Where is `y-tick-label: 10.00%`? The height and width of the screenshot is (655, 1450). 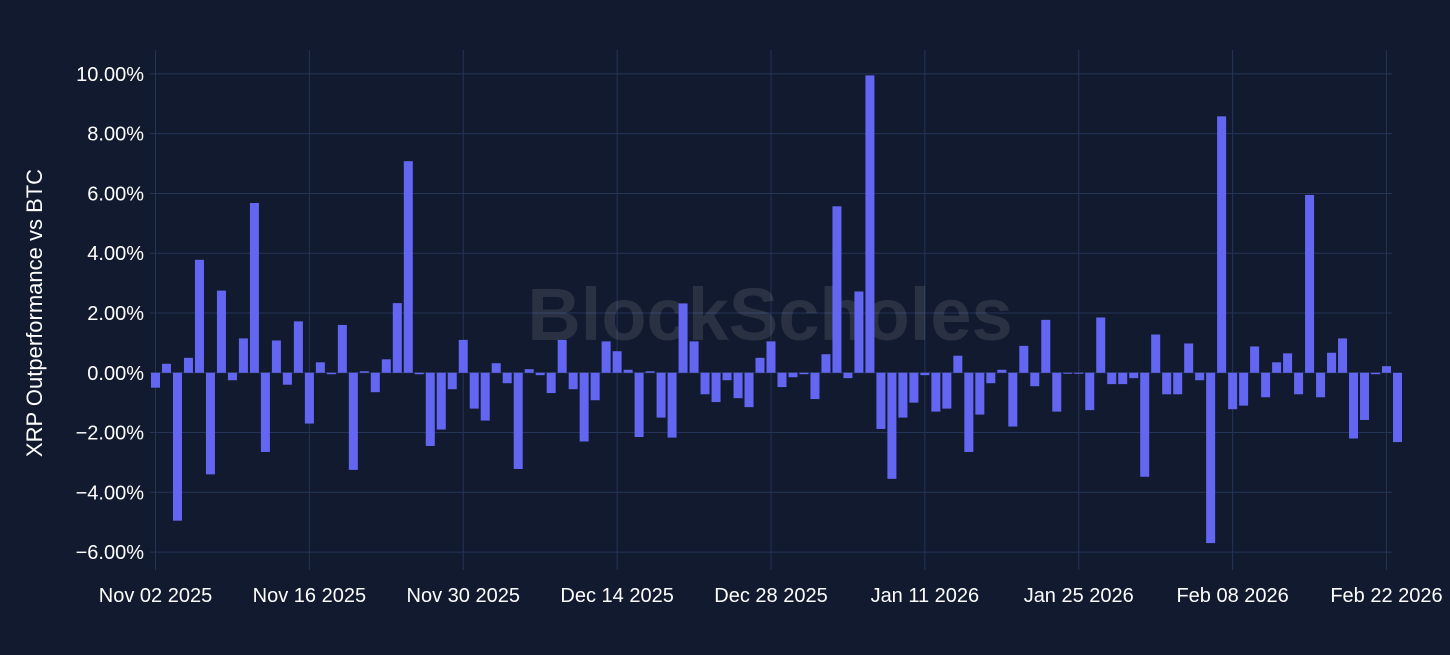 y-tick-label: 10.00% is located at coordinates (110, 75).